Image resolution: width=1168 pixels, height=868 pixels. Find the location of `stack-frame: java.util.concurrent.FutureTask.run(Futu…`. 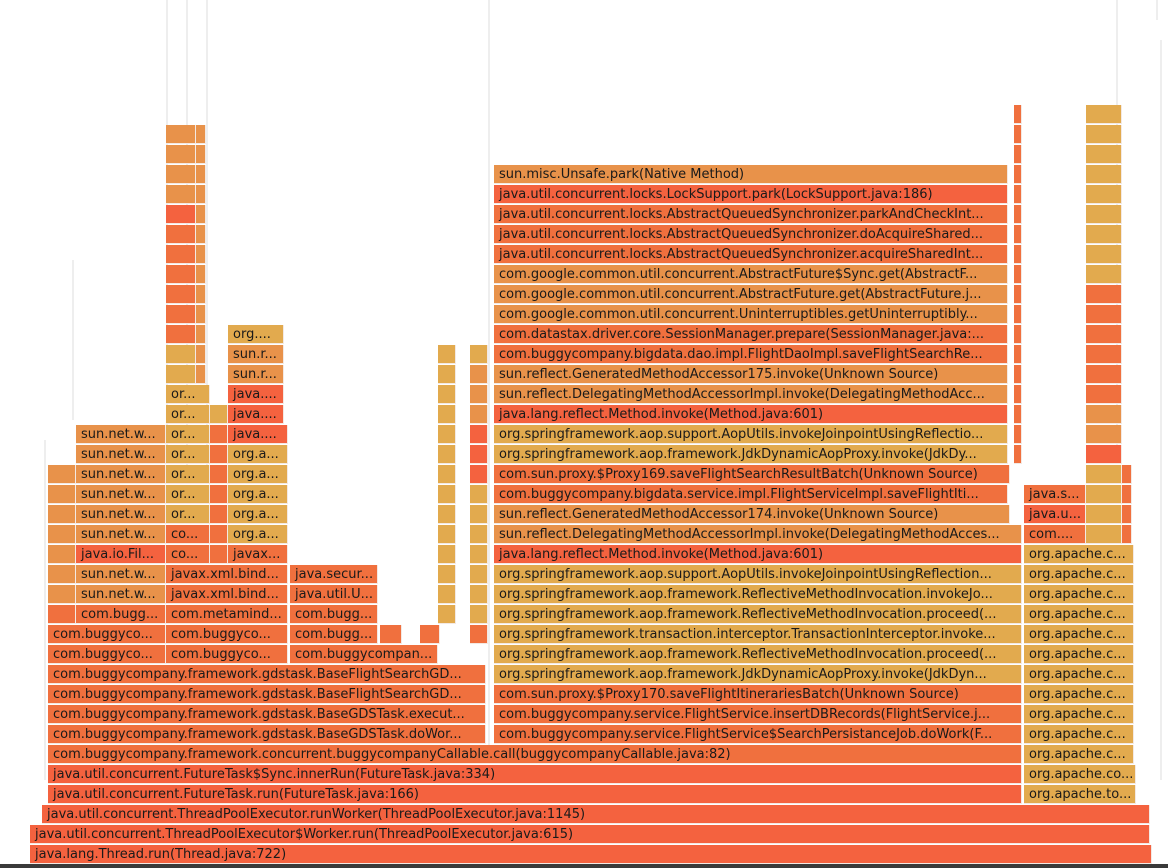

stack-frame: java.util.concurrent.FutureTask.run(Futu… is located at coordinates (535, 794).